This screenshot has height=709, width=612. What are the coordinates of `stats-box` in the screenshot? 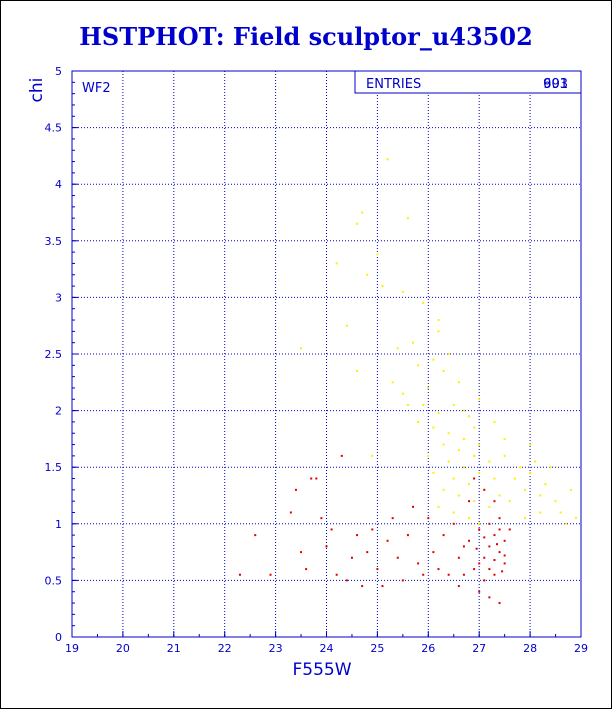 It's located at (468, 82).